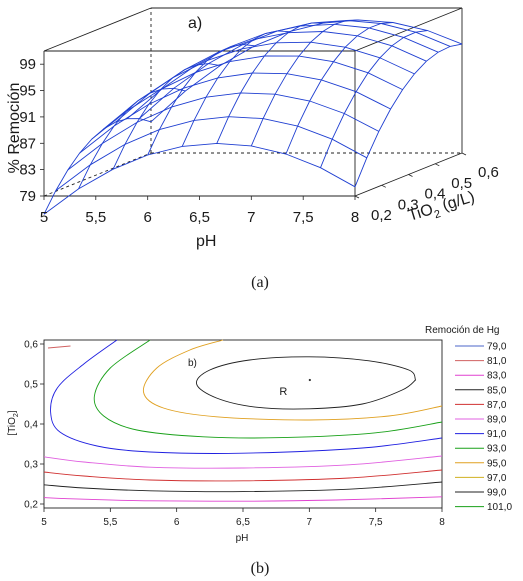  Describe the element at coordinates (31, 385) in the screenshot. I see `y-tick-label-b: 0,5` at that location.